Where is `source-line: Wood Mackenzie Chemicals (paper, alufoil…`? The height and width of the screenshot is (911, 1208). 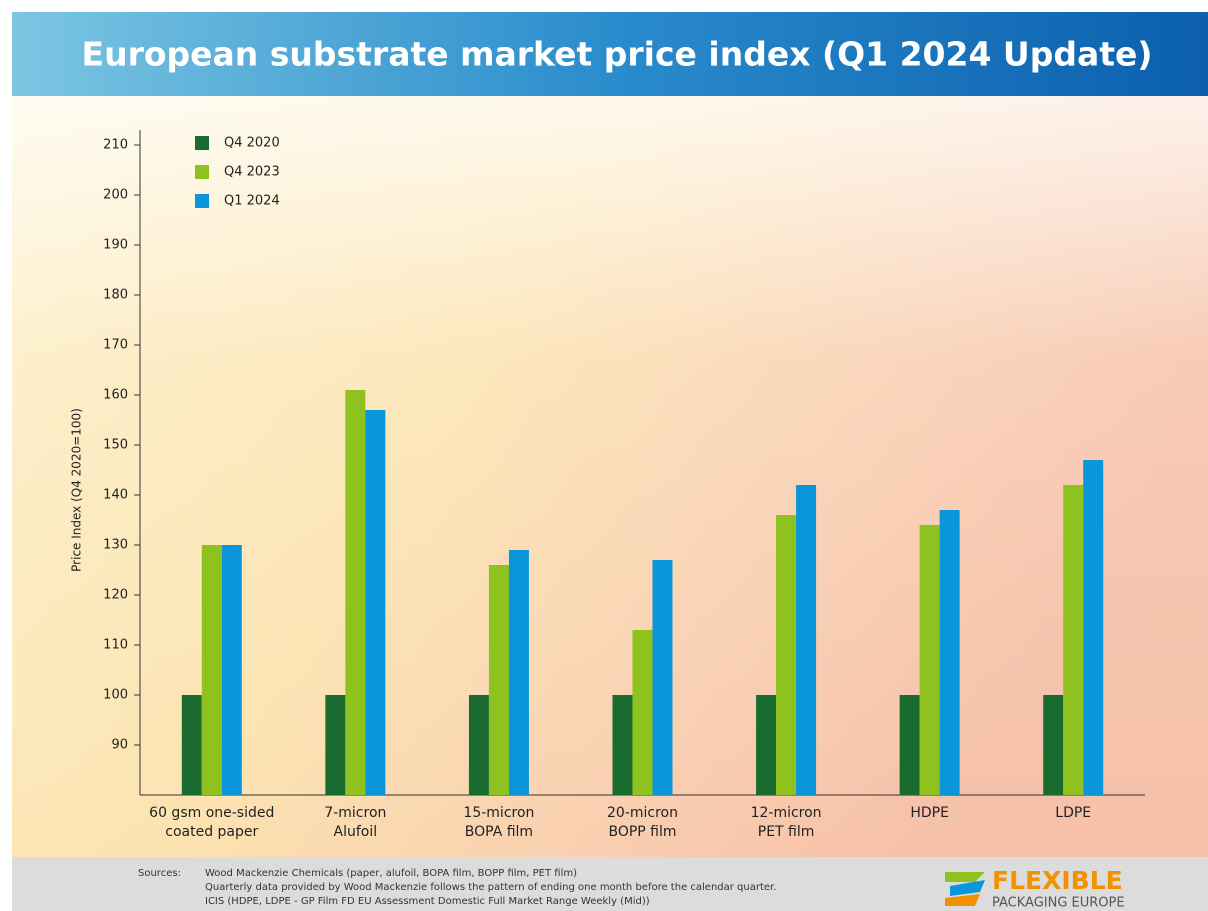
source-line: Wood Mackenzie Chemicals (paper, alufoil… is located at coordinates (391, 873).